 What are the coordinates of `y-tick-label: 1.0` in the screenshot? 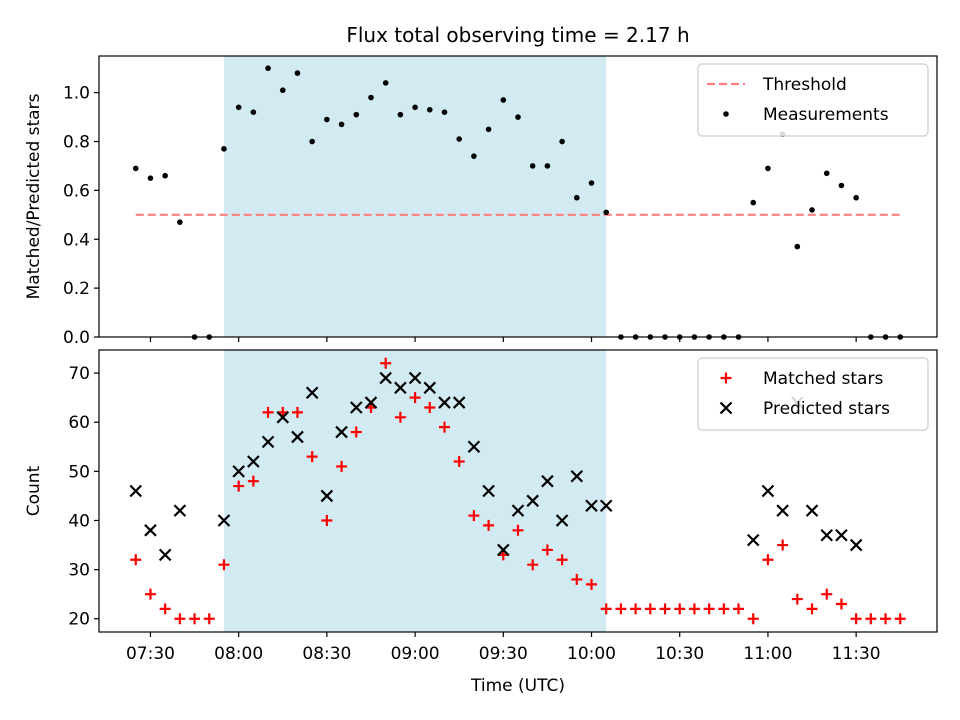 It's located at (76, 94).